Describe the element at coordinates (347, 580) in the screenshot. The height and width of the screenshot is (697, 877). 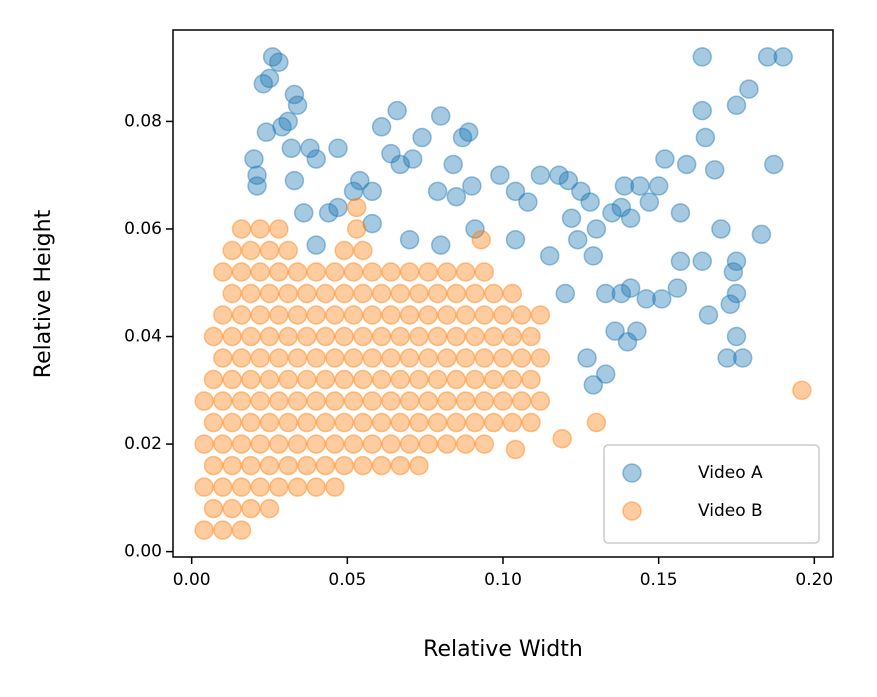
I see `x-tick-label: 0.05` at that location.